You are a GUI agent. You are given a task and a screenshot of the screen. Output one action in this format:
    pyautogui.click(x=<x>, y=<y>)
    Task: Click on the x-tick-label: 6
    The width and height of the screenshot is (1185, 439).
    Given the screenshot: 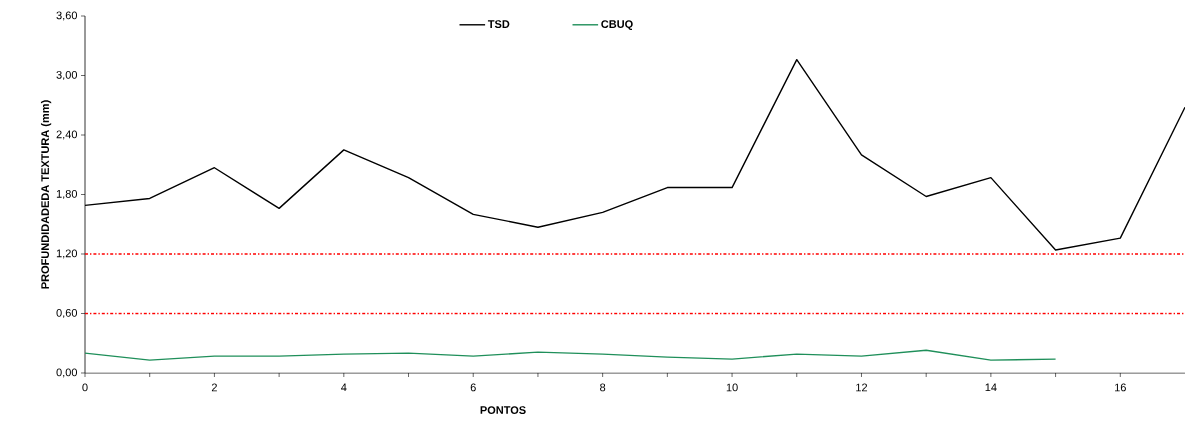 What is the action you would take?
    pyautogui.click(x=473, y=387)
    